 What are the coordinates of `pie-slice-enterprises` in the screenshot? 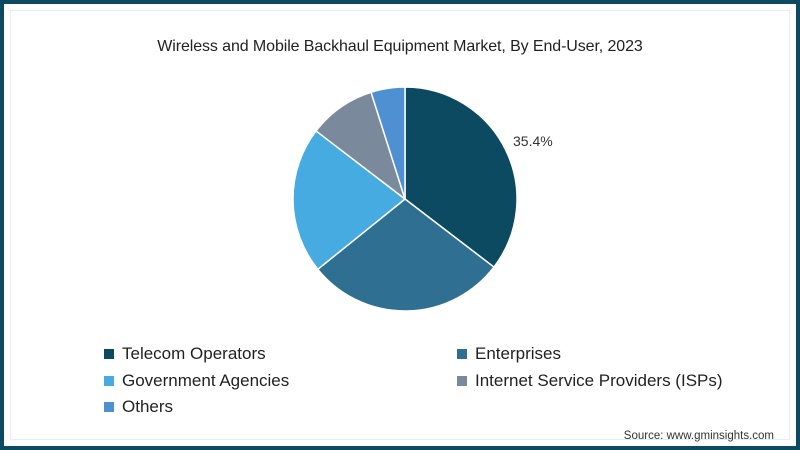 It's located at (406, 255).